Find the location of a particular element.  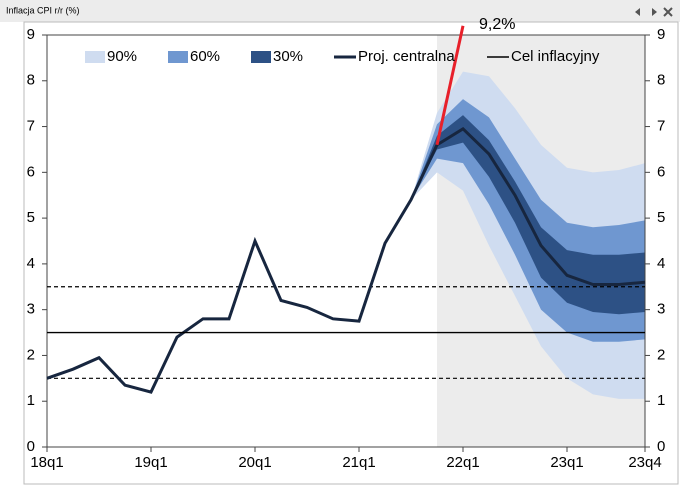

legend-label: 90% is located at coordinates (122, 56).